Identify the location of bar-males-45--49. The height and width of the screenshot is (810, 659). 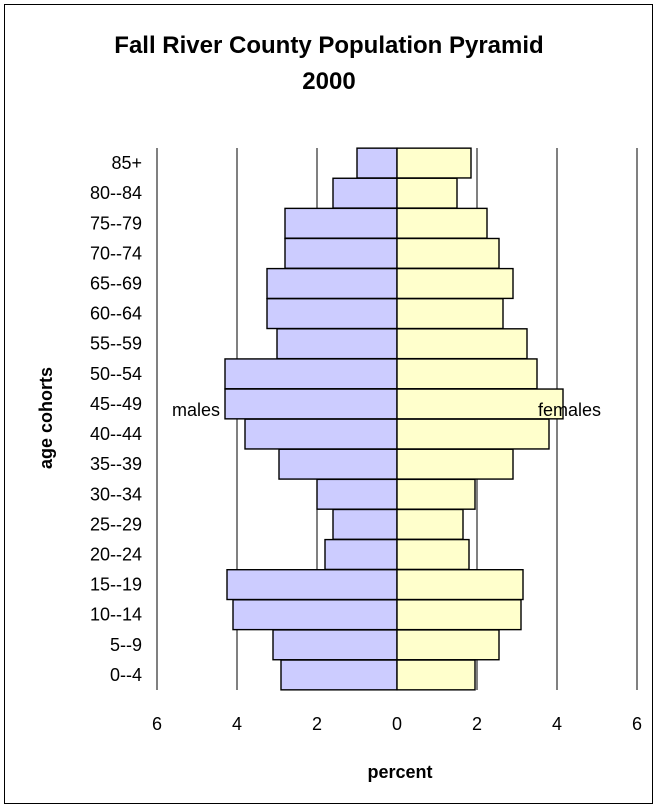
(311, 404).